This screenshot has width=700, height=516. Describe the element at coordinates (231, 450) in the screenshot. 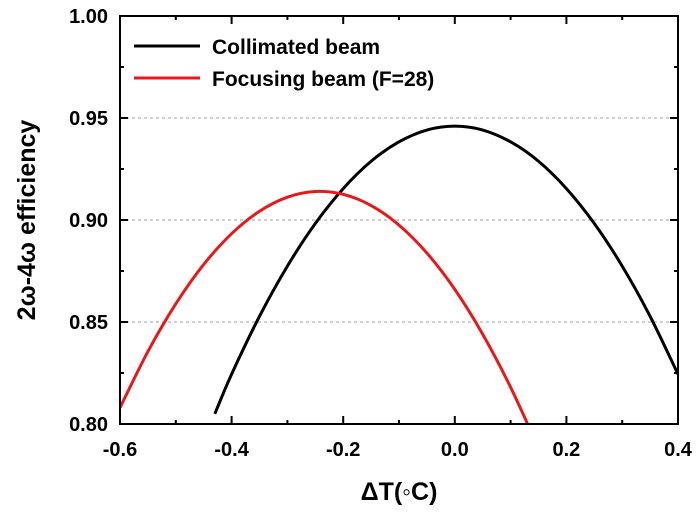

I see `x-tick-label: -0.4` at that location.